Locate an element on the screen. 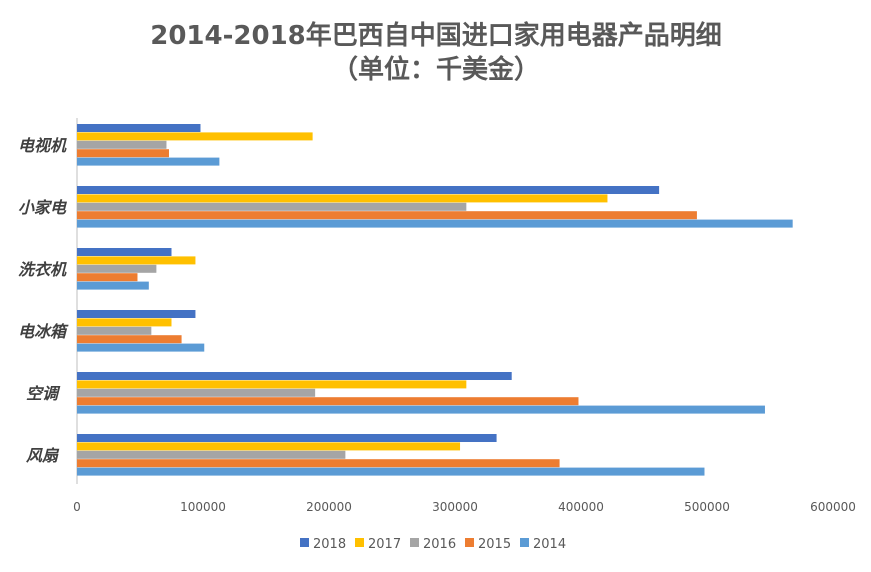 Image resolution: width=871 pixels, height=572 pixels. x-tick-label: 400000 is located at coordinates (581, 507).